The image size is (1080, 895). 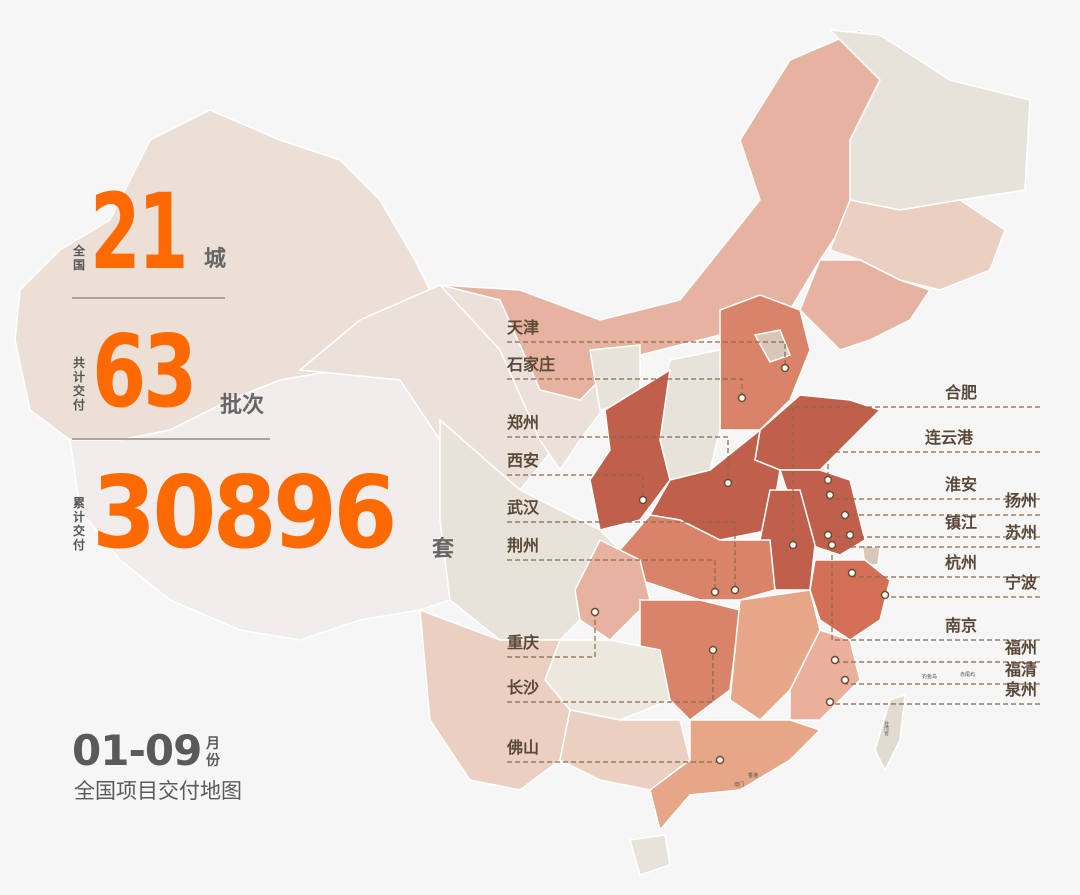 I want to click on city-label: 长沙, so click(x=523, y=687).